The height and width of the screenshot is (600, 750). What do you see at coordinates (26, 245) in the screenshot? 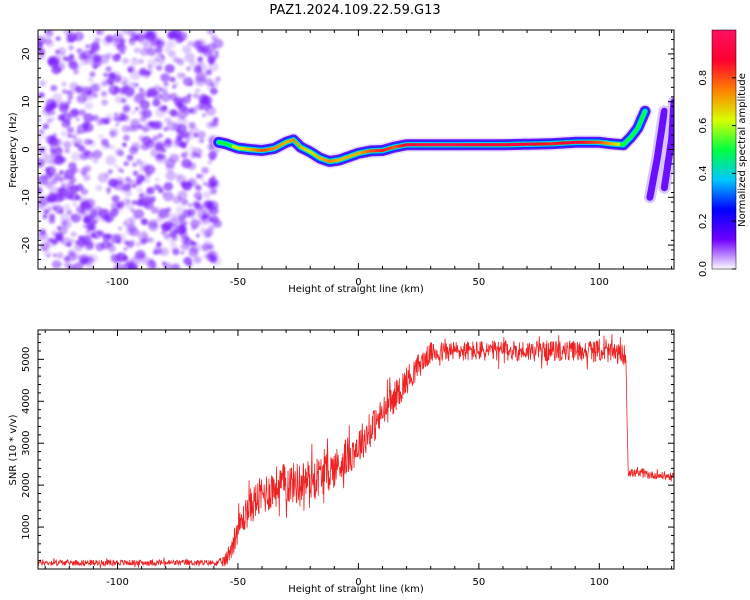
I see `y-tick-label: -20` at bounding box center [26, 245].